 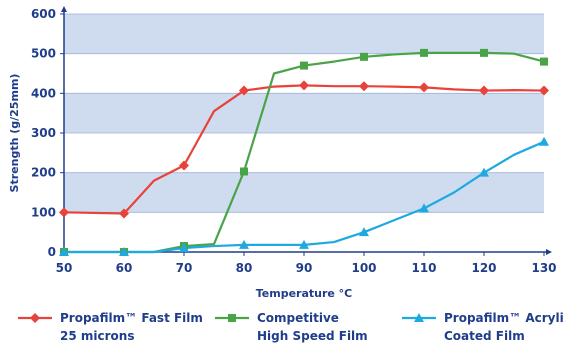 I want to click on x-axis-title: Temperature °C, so click(x=304, y=293).